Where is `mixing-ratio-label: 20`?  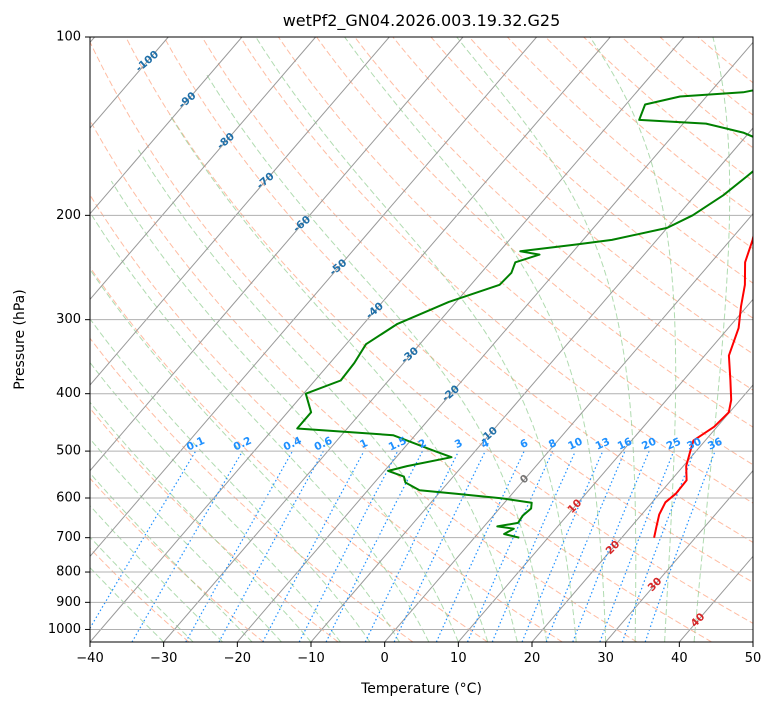 mixing-ratio-label: 20 is located at coordinates (649, 444).